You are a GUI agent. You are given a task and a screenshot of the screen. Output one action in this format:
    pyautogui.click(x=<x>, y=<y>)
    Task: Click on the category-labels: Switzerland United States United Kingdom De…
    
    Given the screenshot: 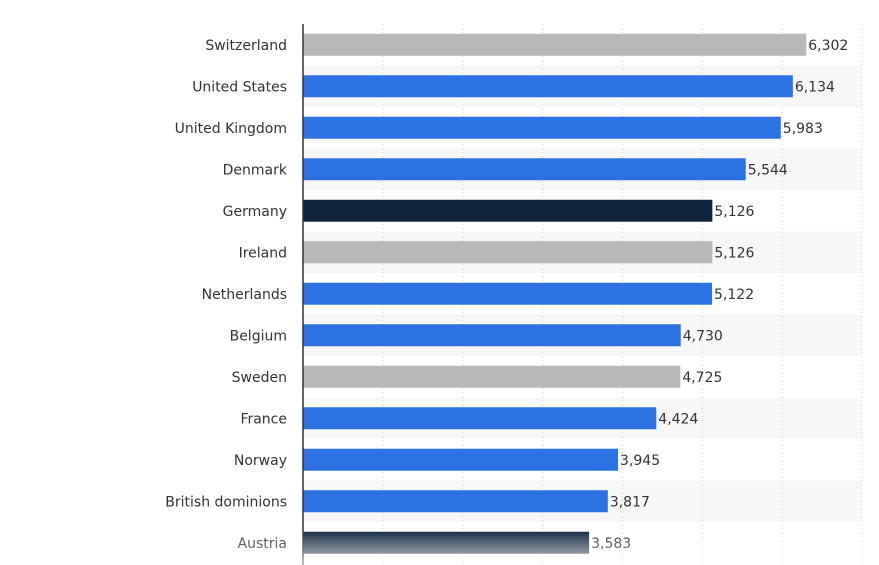 What is the action you would take?
    pyautogui.click(x=226, y=295)
    